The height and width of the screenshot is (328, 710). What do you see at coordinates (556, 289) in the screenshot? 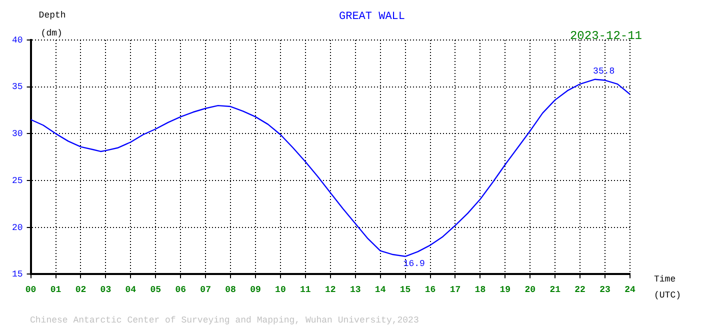
I see `x-tick-label: 21` at bounding box center [556, 289].